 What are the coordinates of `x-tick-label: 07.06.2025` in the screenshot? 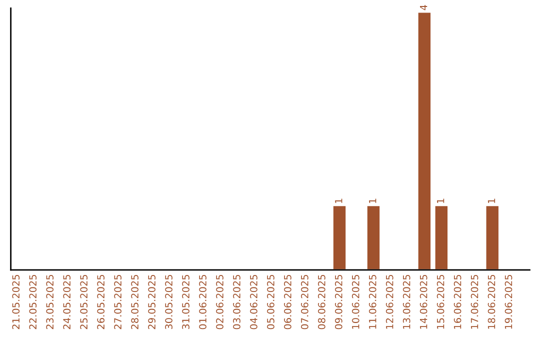 It's located at (304, 302).